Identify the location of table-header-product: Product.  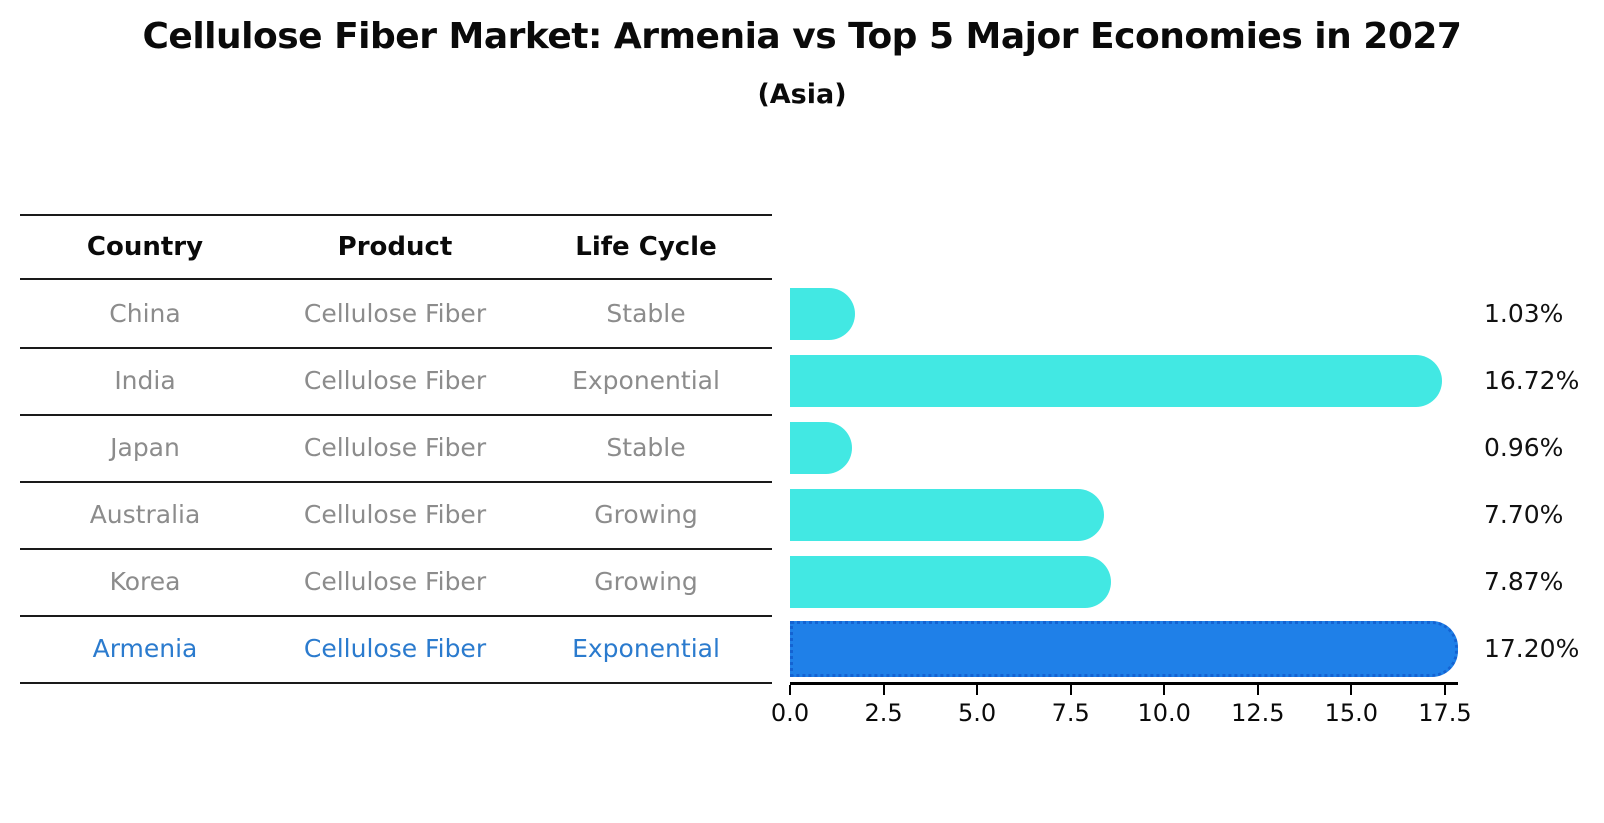
(395, 247).